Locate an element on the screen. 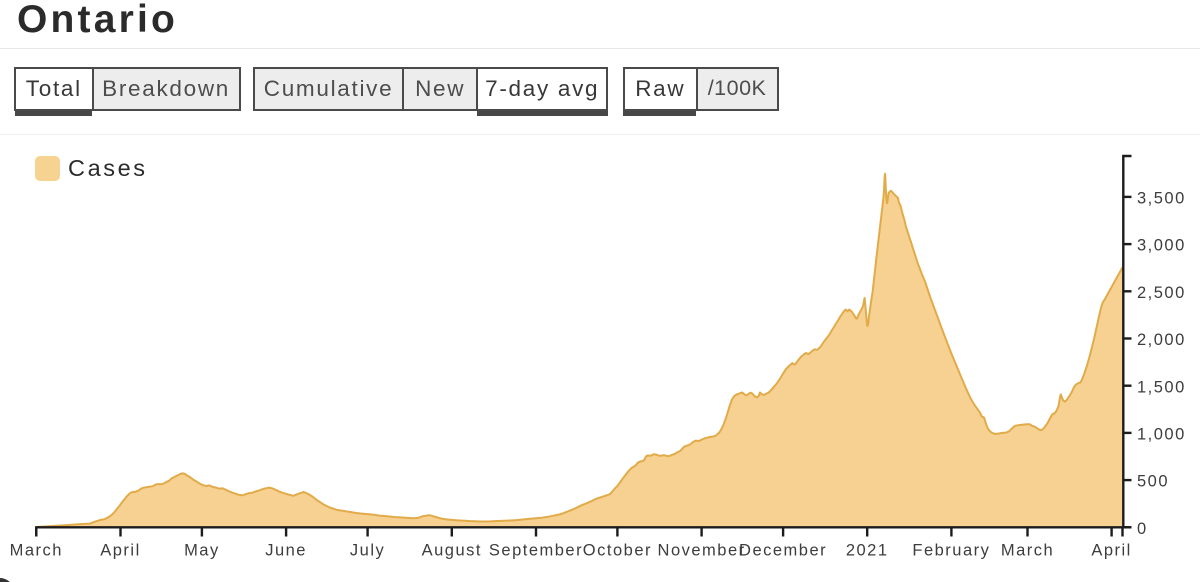 Image resolution: width=1200 pixels, height=582 pixels. svg-text: August is located at coordinates (452, 551).